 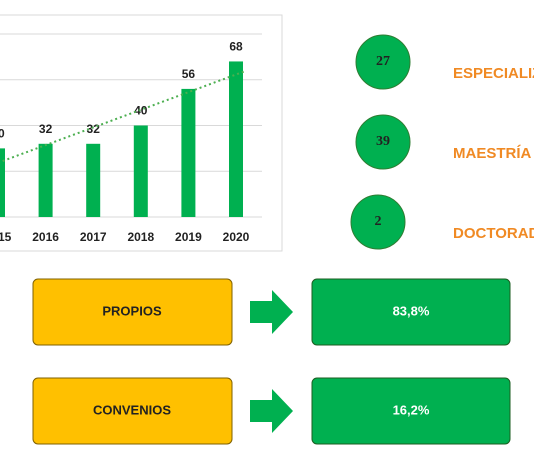 What do you see at coordinates (236, 47) in the screenshot?
I see `data-label: 68` at bounding box center [236, 47].